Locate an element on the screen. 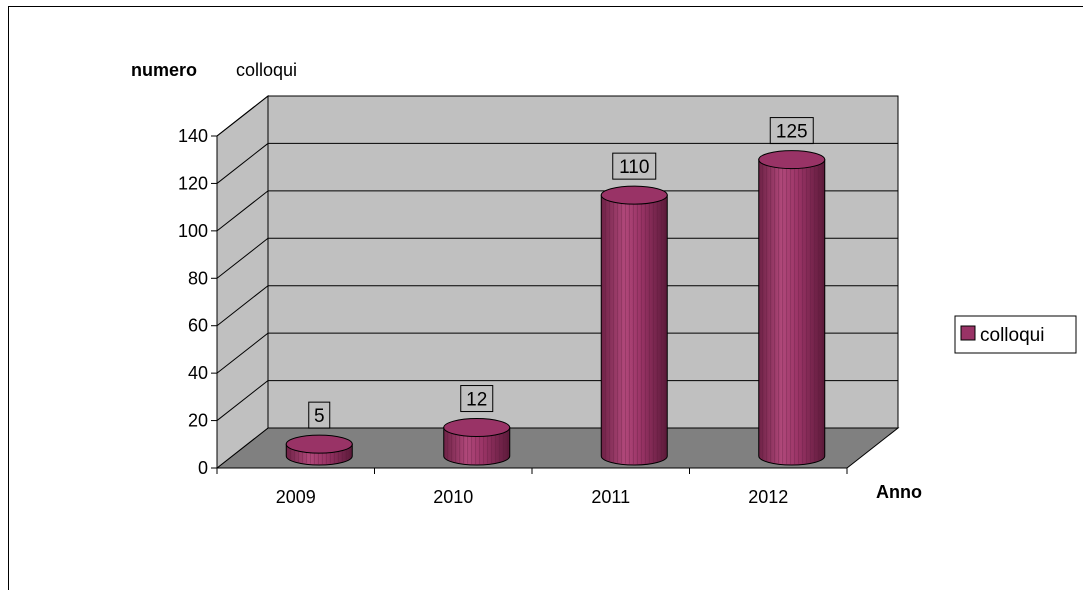  legend-label: colloqui is located at coordinates (1012, 335).